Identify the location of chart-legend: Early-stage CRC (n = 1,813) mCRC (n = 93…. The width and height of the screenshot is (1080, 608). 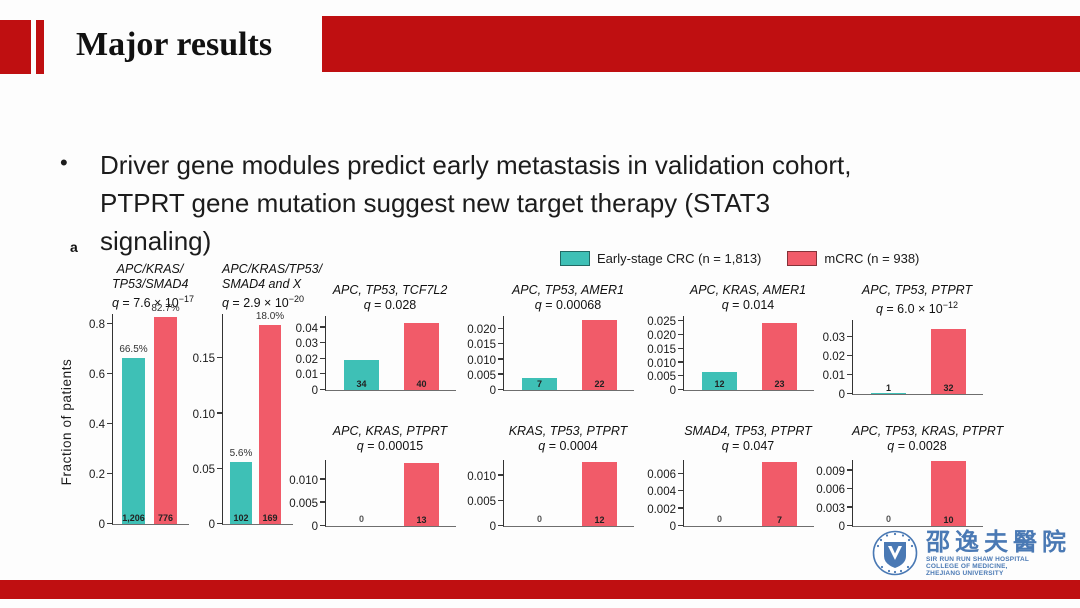
(739, 258).